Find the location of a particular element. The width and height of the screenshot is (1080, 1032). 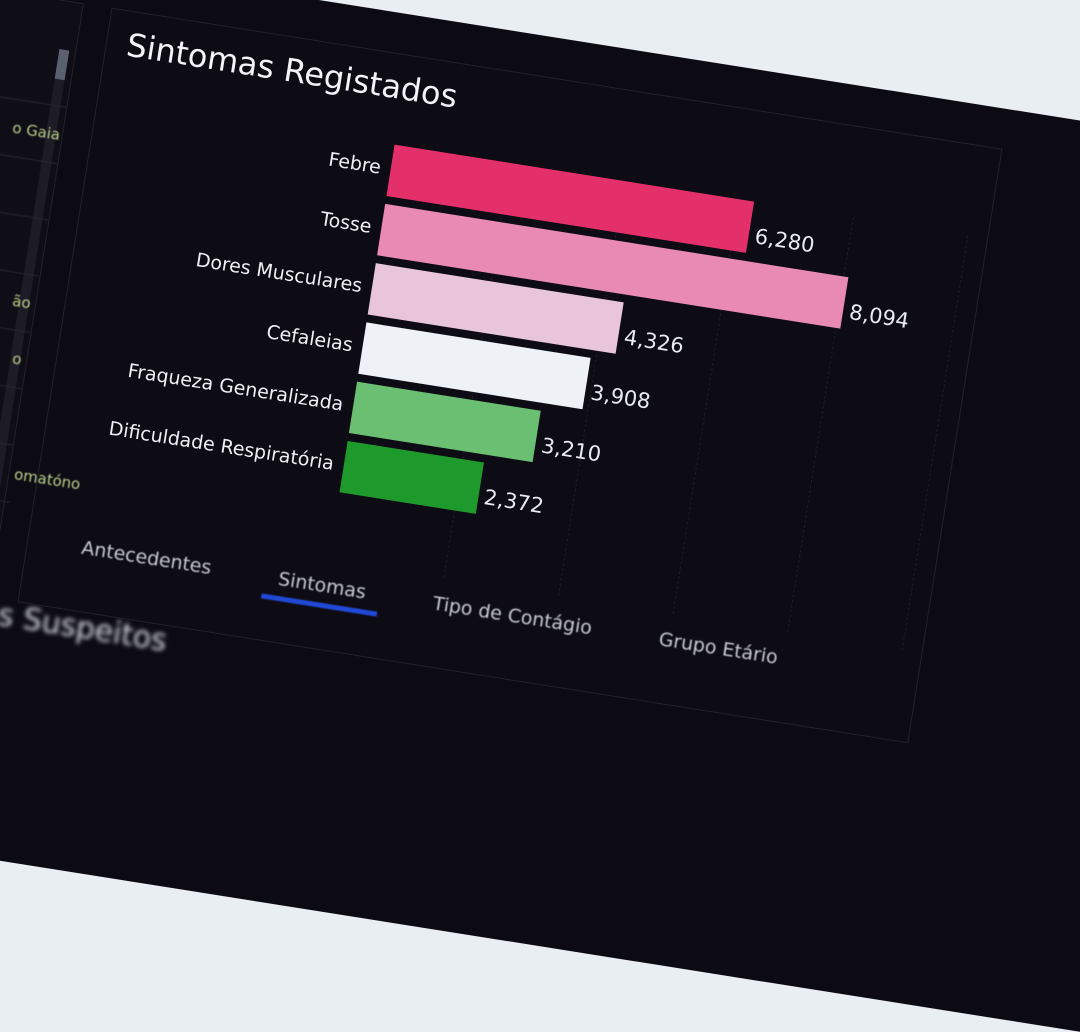

page-title: Sintomas Registados is located at coordinates (292, 70).